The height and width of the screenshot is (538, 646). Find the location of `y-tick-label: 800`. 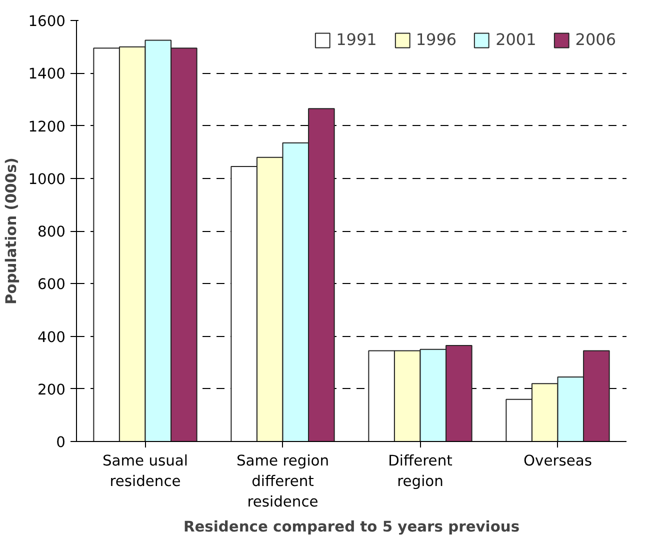

y-tick-label: 800 is located at coordinates (52, 232).